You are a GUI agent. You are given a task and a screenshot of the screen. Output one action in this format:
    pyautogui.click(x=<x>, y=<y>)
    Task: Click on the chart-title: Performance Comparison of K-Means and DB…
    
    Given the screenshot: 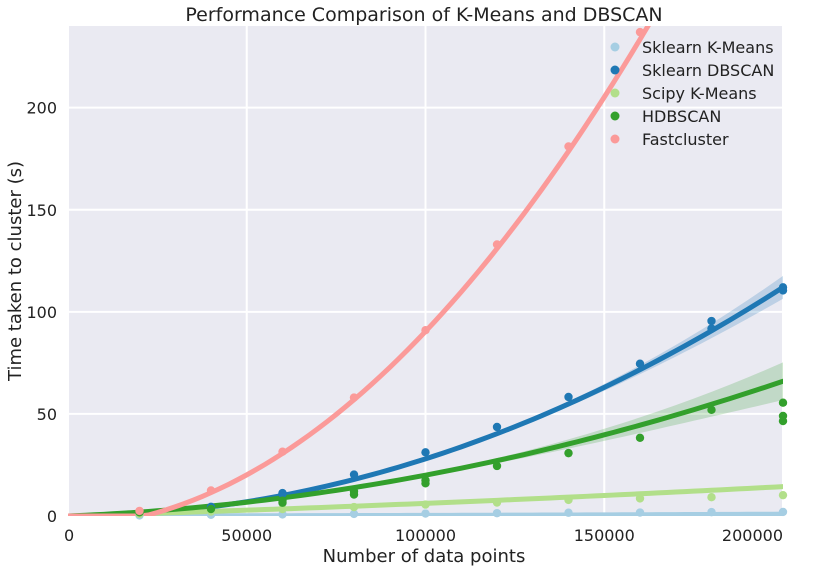 What is the action you would take?
    pyautogui.click(x=423, y=15)
    